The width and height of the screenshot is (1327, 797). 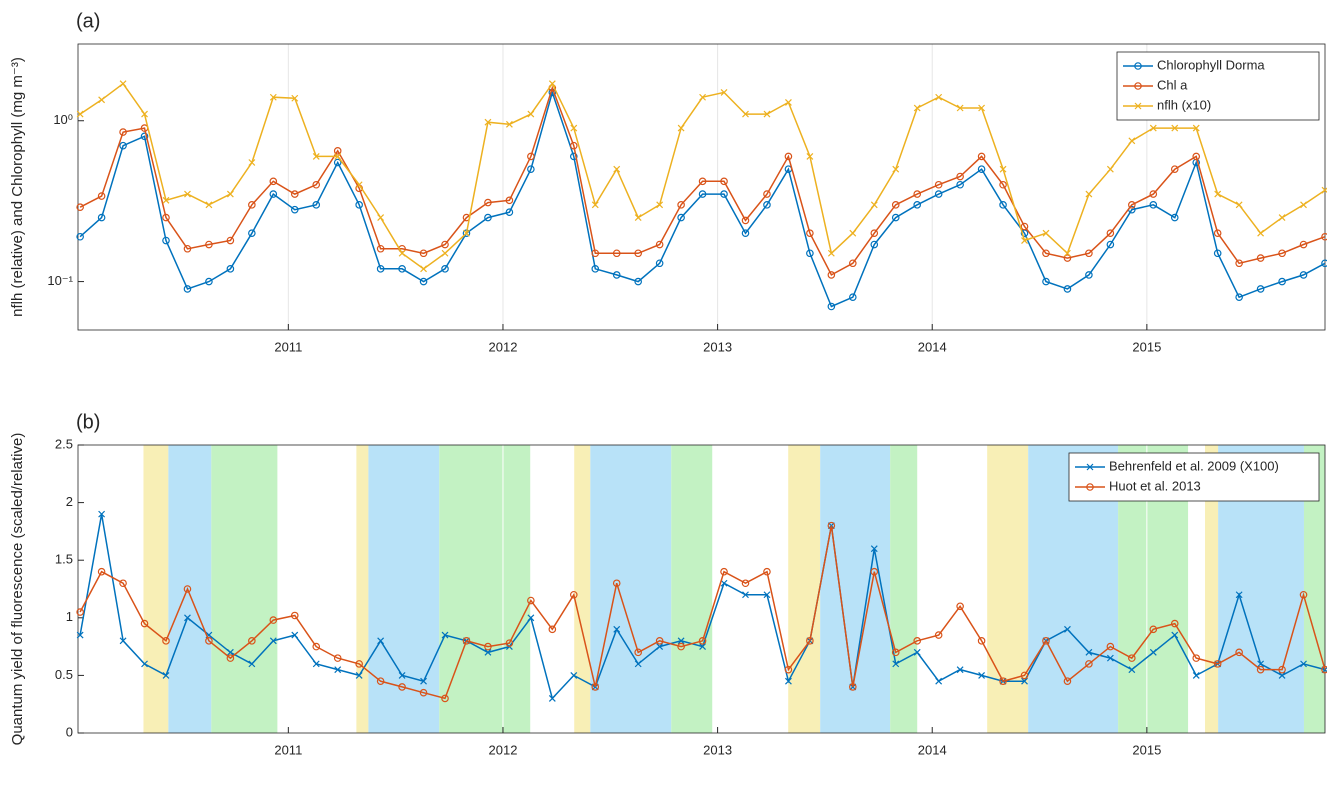 I want to click on x-tick-label: 2011, so click(x=288, y=749).